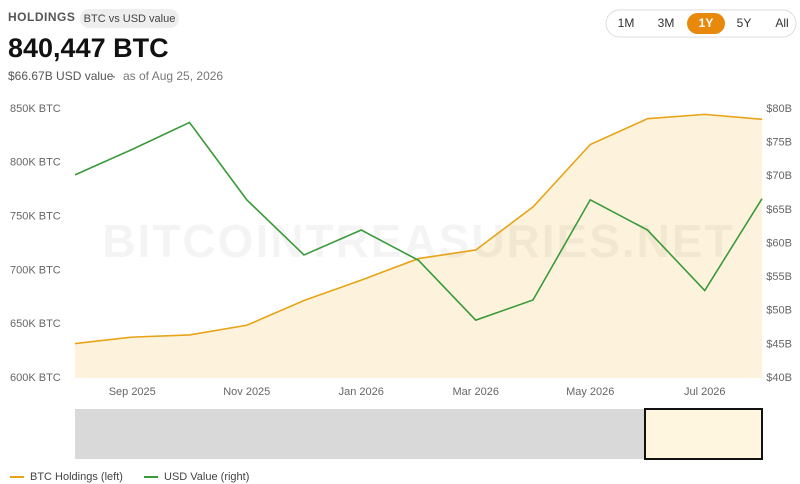 This screenshot has width=800, height=484. Describe the element at coordinates (41, 17) in the screenshot. I see `section-label: HOLDINGS` at that location.